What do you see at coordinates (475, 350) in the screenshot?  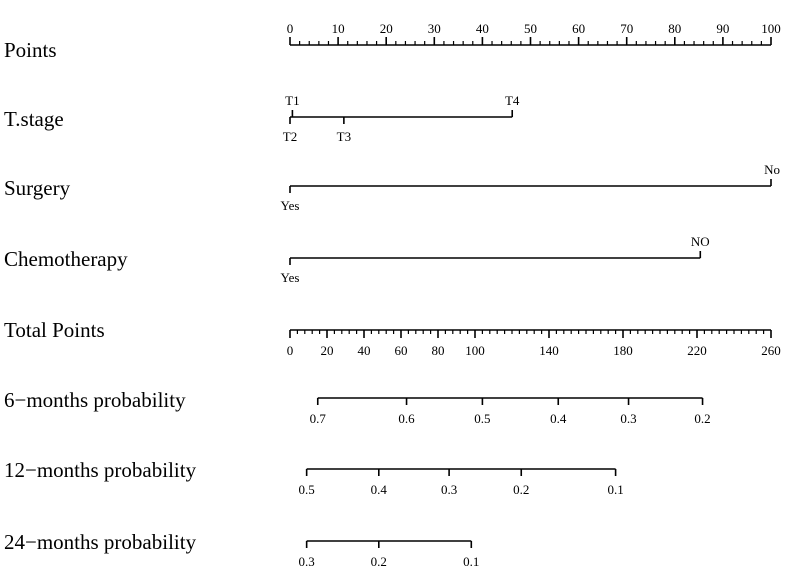 I see `total-points-tick-label: 100` at bounding box center [475, 350].